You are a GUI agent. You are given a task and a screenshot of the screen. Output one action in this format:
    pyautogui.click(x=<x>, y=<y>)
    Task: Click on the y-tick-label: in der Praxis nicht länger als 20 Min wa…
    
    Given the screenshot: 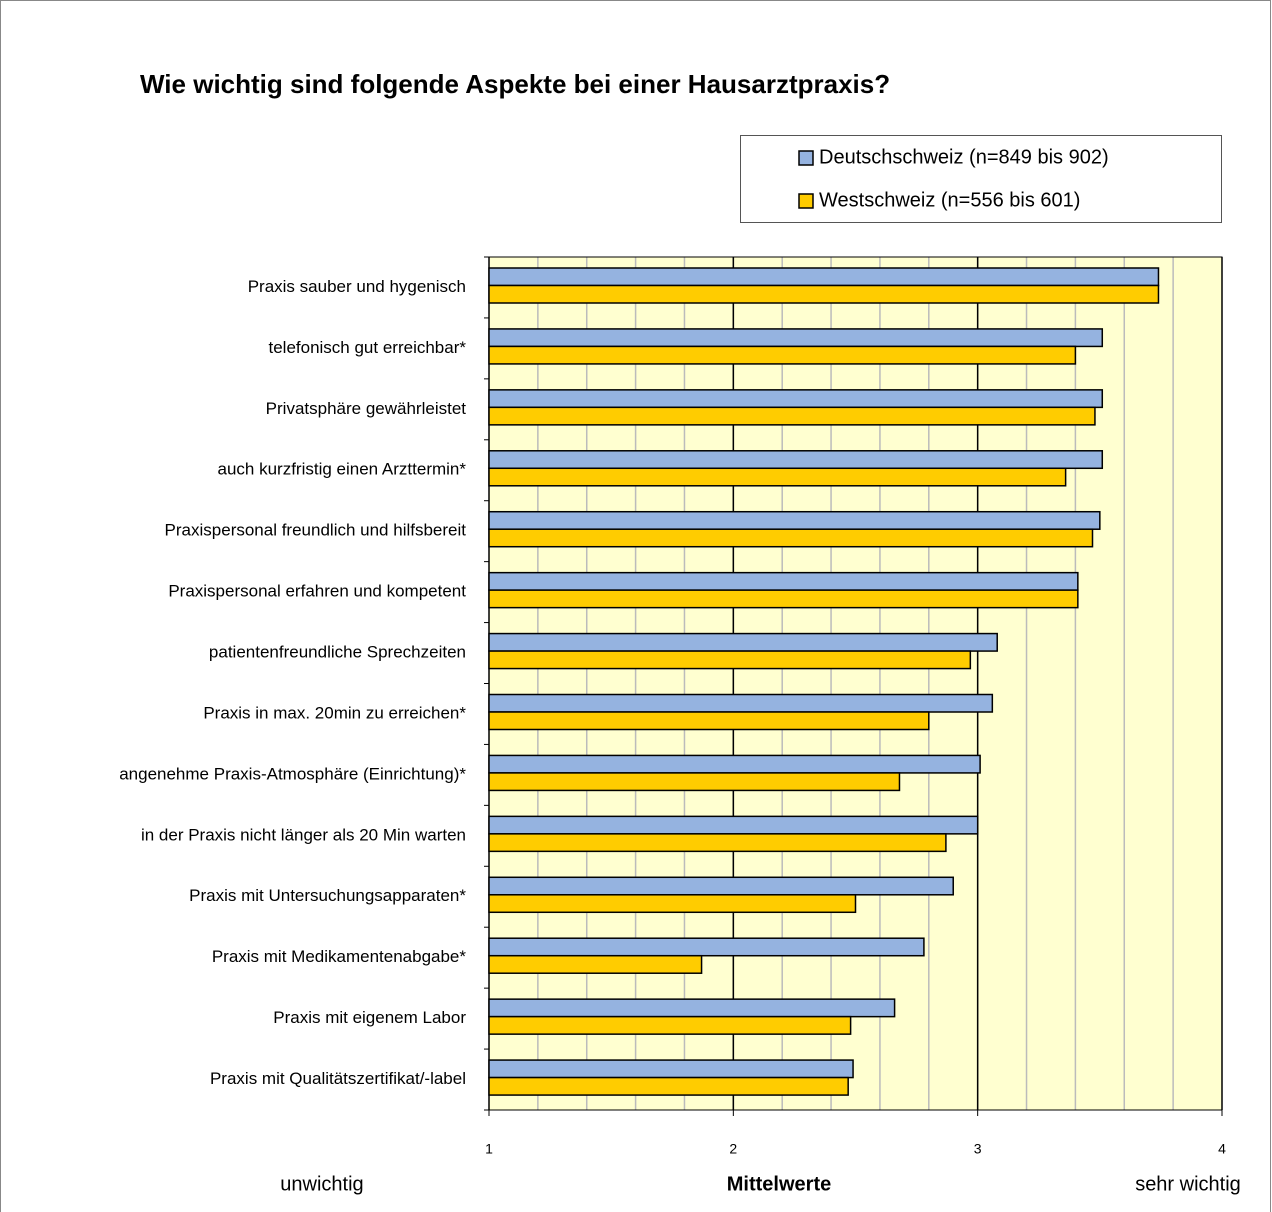 What is the action you would take?
    pyautogui.click(x=303, y=834)
    